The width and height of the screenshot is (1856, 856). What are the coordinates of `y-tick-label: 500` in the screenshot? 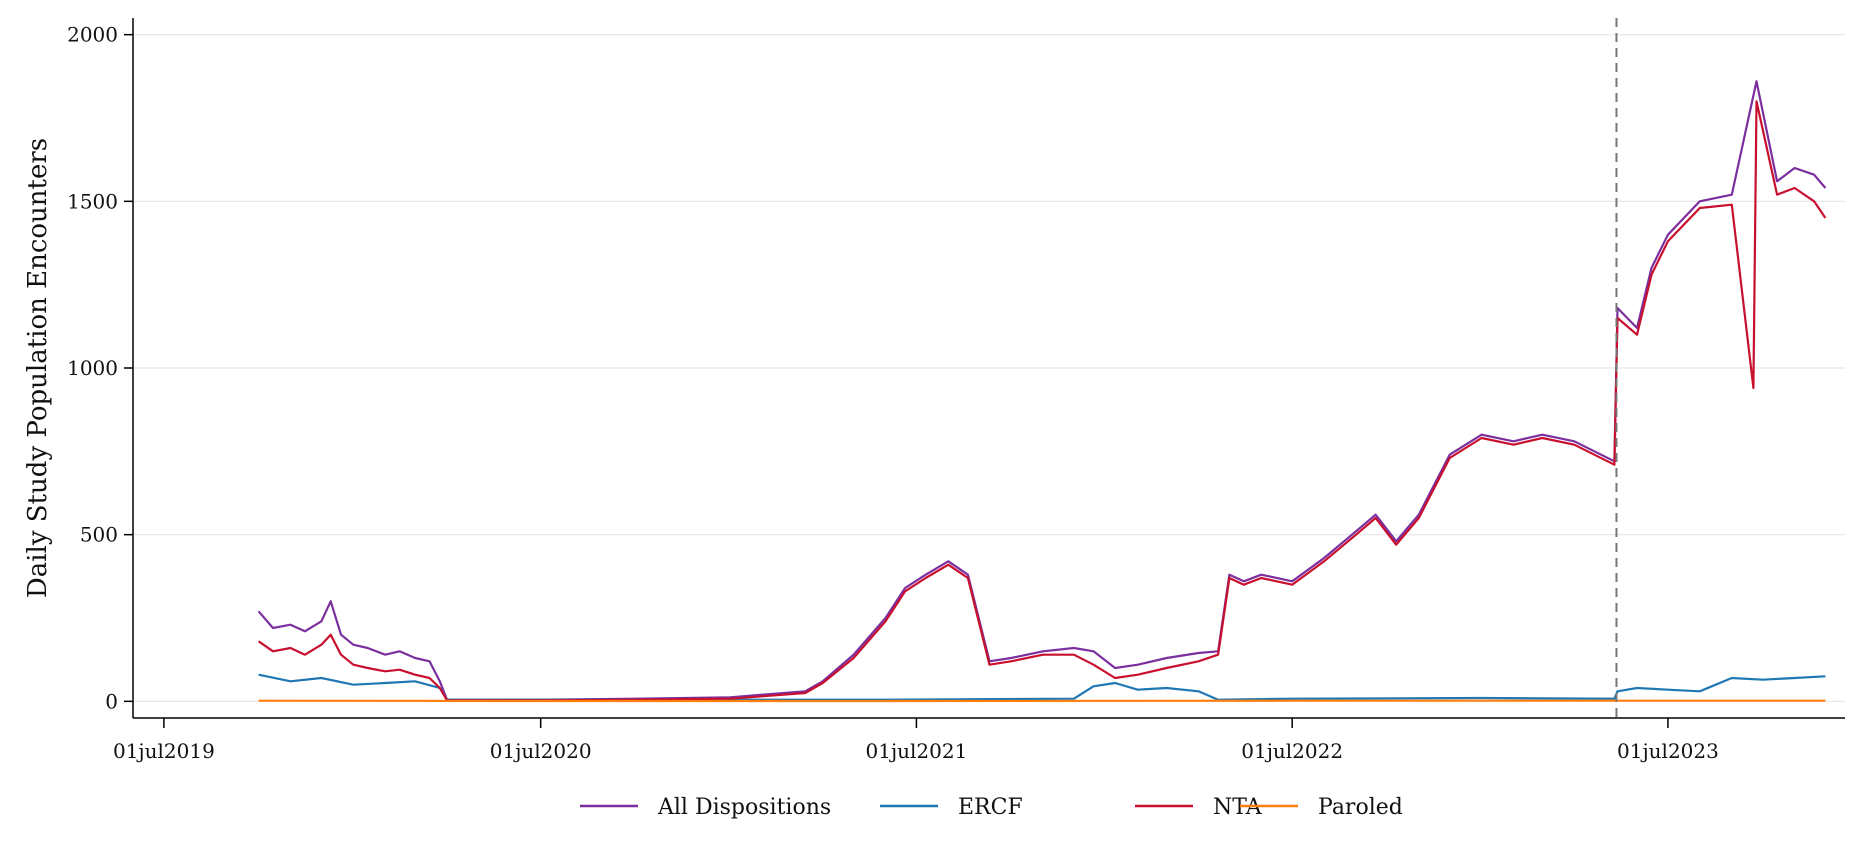 It's located at (99, 535).